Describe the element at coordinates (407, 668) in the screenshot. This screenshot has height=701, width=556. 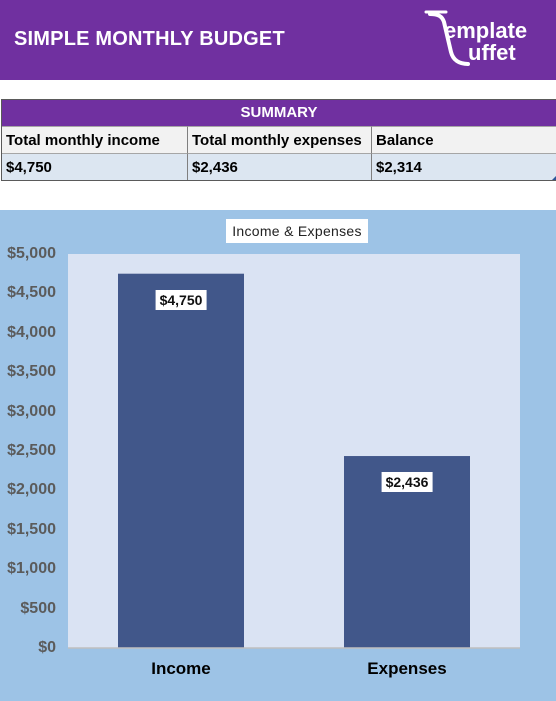
I see `x-category-label: Expenses` at that location.